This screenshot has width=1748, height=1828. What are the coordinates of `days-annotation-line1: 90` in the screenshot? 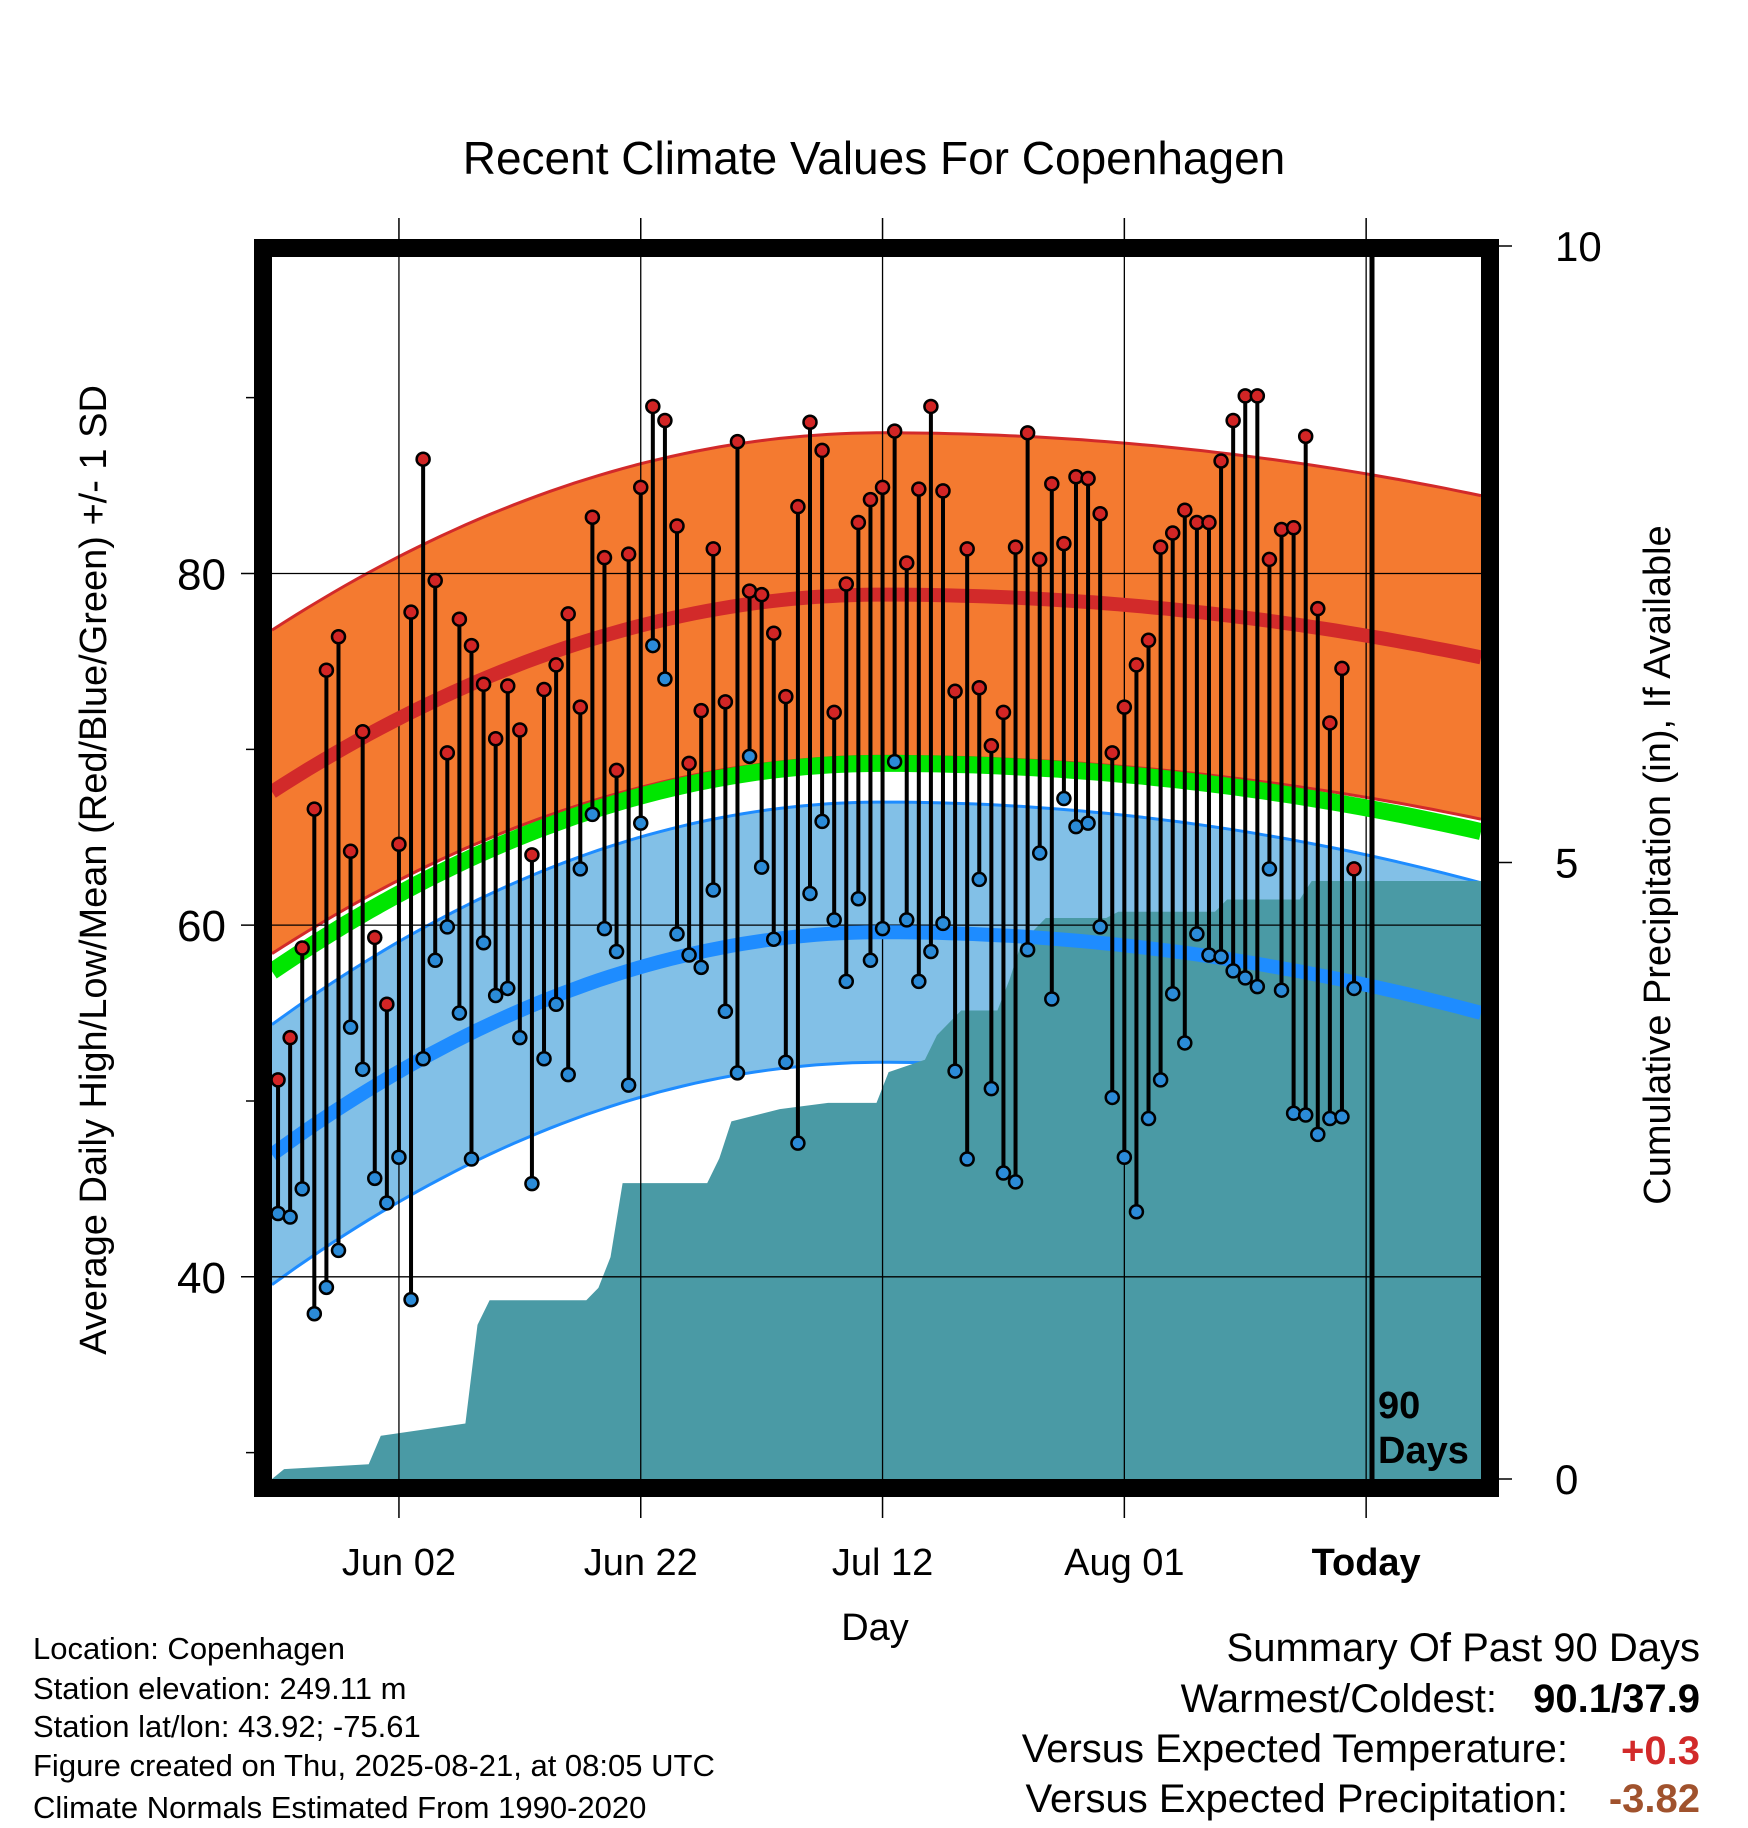 It's located at (1399, 1406).